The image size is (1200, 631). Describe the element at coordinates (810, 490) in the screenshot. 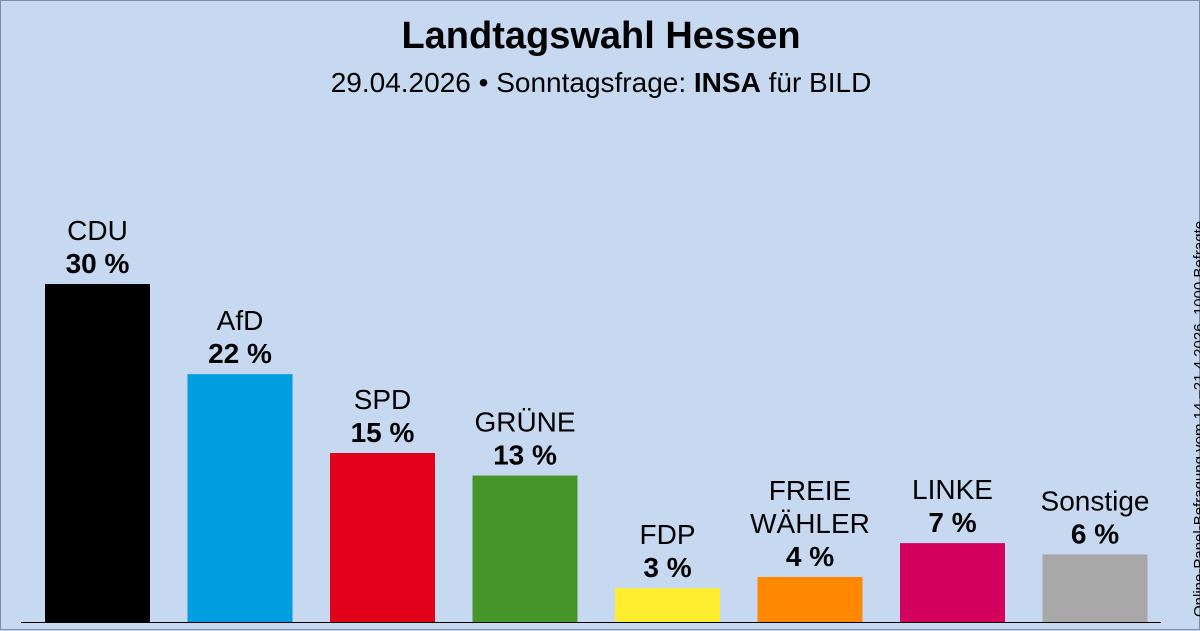

I see `category-label-freie-w-hler-1: FREIE` at that location.